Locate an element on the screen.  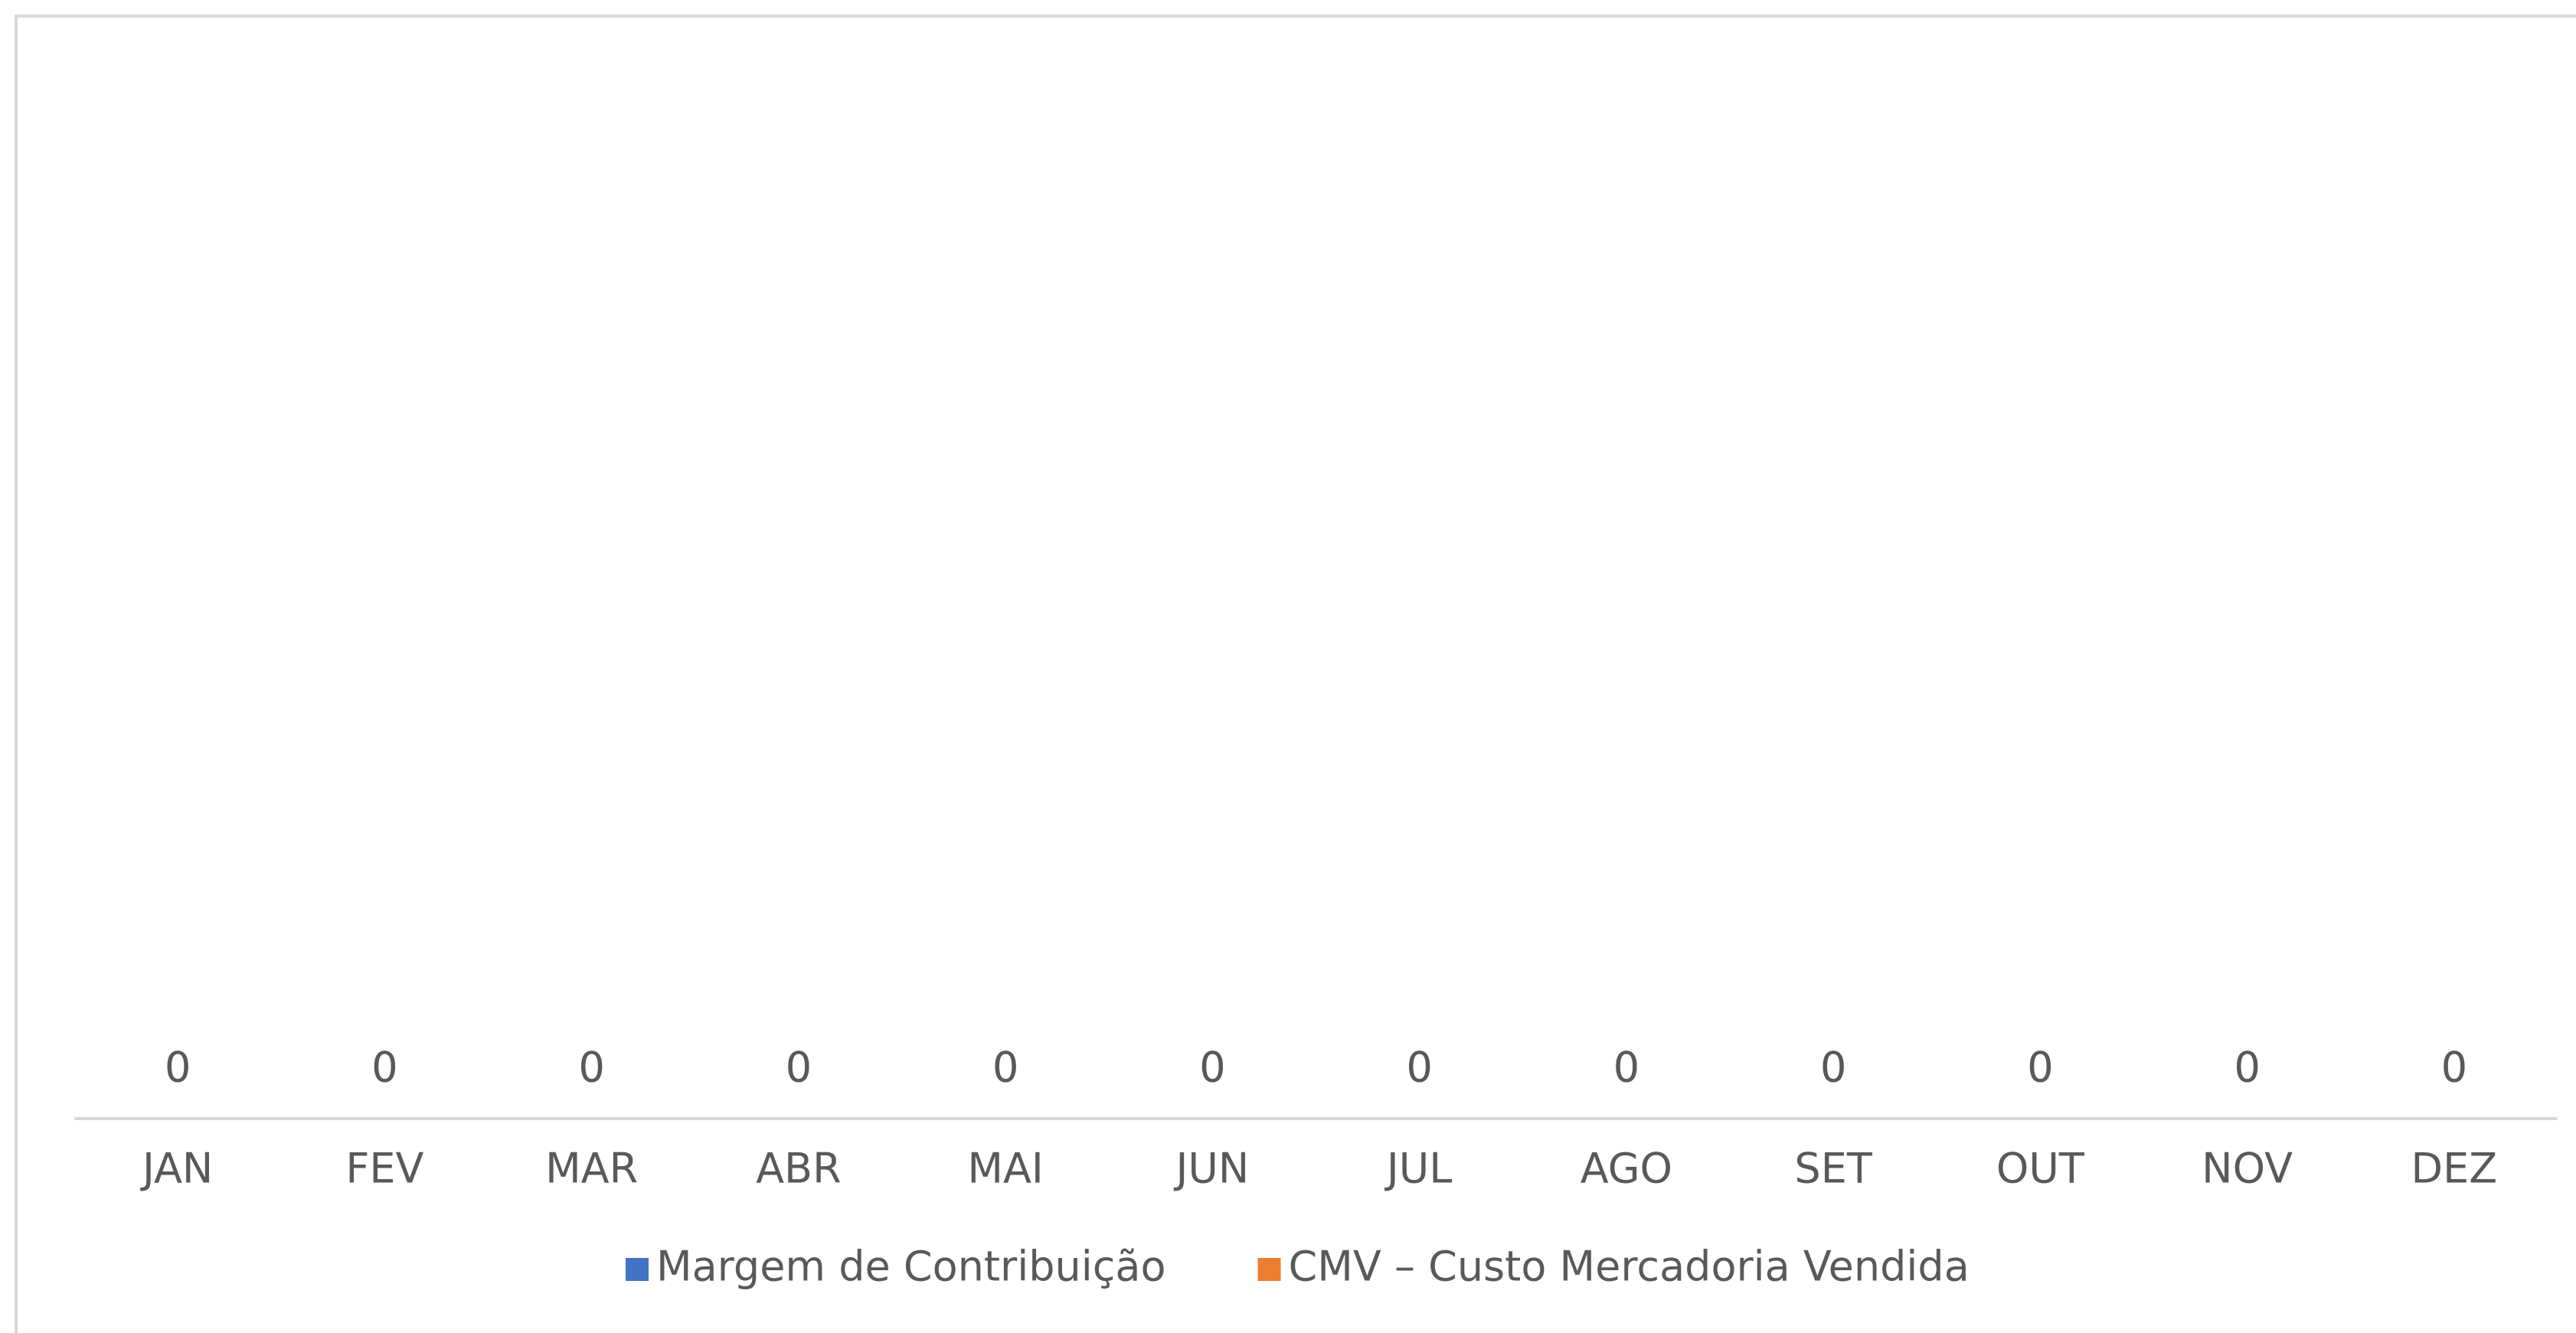
x-tick-label: JAN is located at coordinates (176, 1169).